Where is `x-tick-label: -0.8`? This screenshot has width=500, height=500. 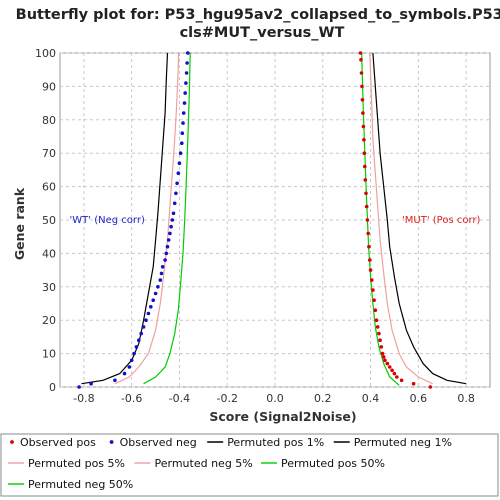
x-tick-label: -0.8 is located at coordinates (83, 398).